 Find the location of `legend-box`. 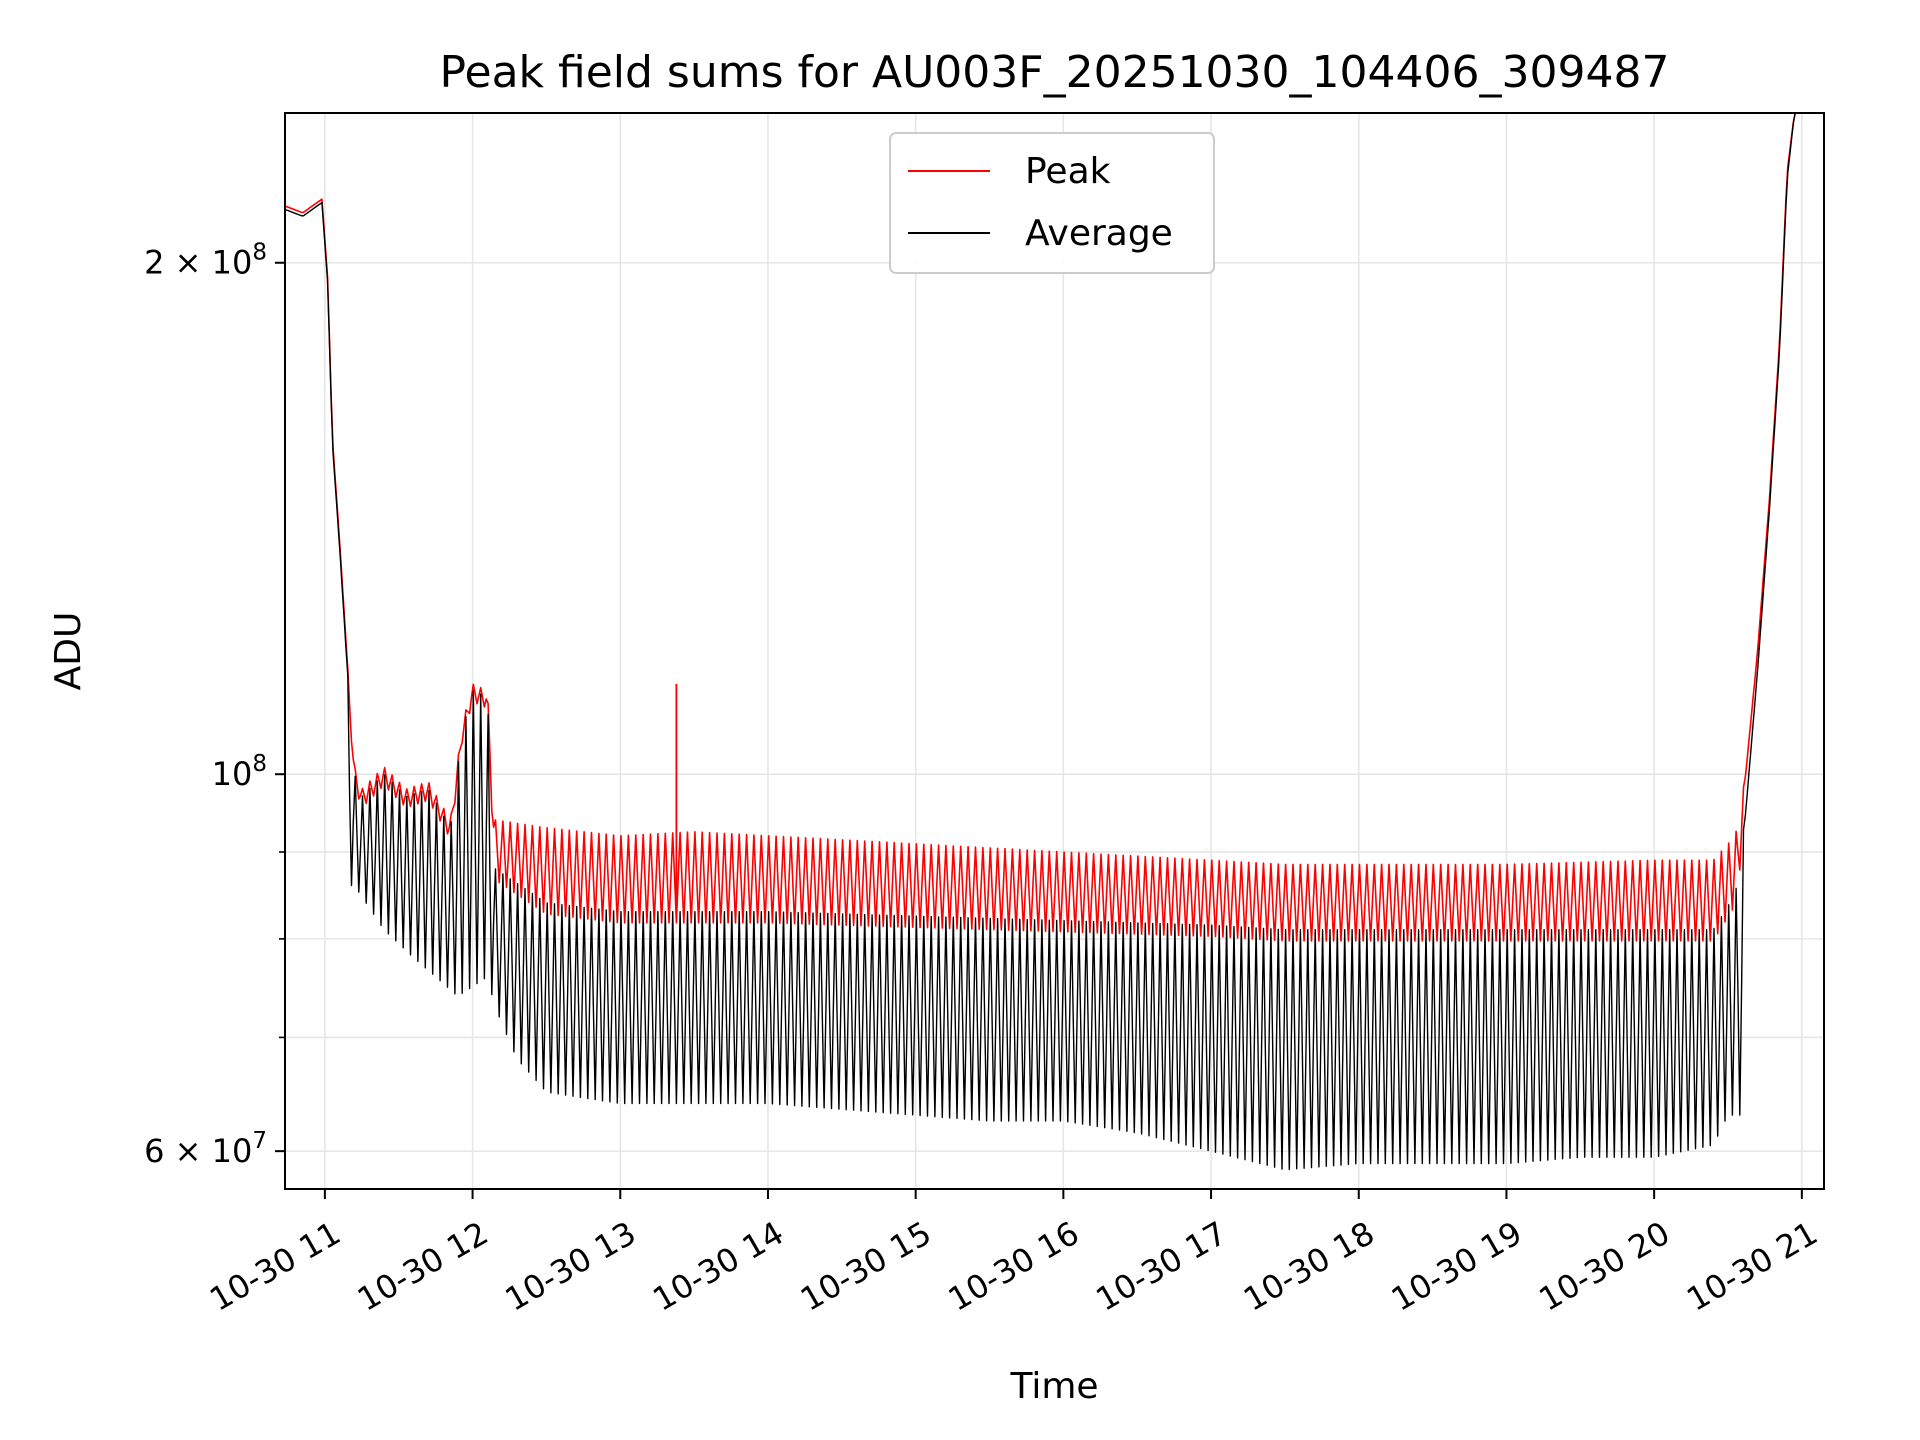

legend-box is located at coordinates (1052, 203).